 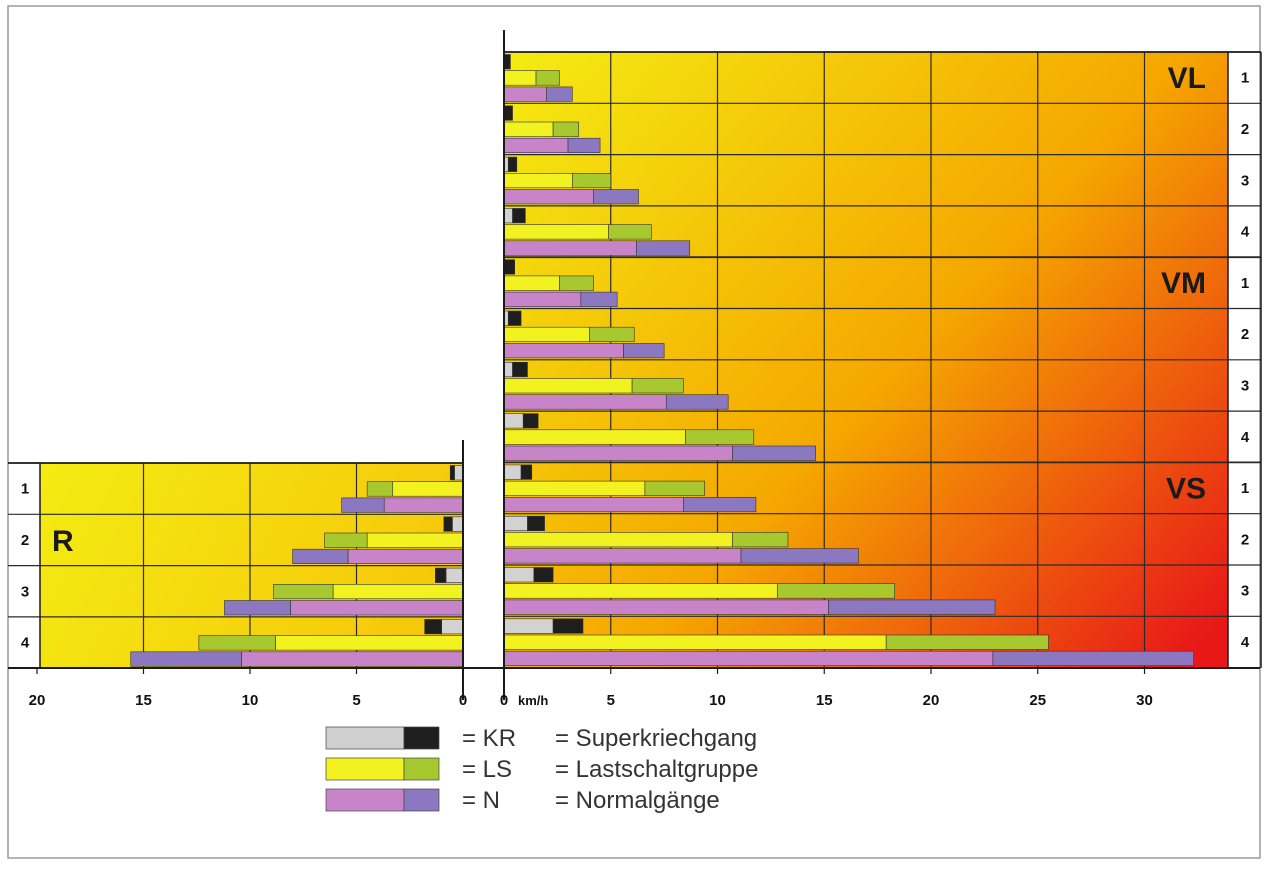 What do you see at coordinates (1186, 488) in the screenshot?
I see `group-label-vs: VS` at bounding box center [1186, 488].